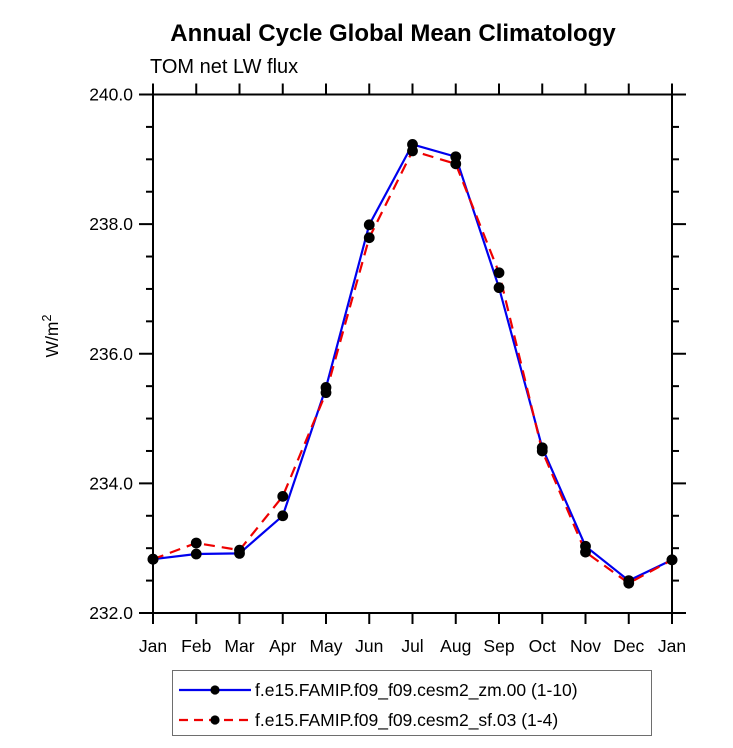 The height and width of the screenshot is (748, 733). What do you see at coordinates (407, 719) in the screenshot?
I see `legend-label-series-2: f.e15.FAMIP.f09_f09.cesm2_sf.03 (1-4)` at bounding box center [407, 719].